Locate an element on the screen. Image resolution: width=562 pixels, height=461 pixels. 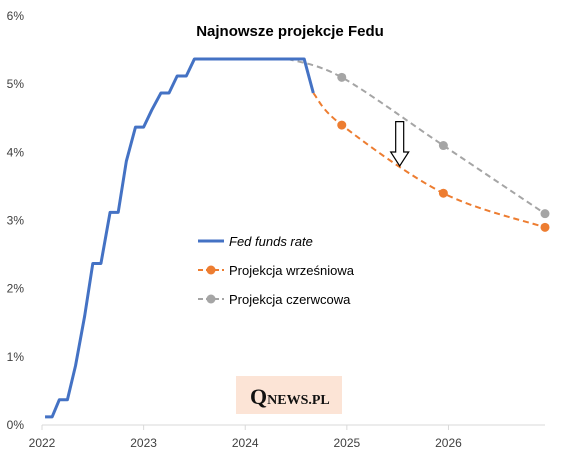
x-tick-label: 2022 is located at coordinates (42, 443).